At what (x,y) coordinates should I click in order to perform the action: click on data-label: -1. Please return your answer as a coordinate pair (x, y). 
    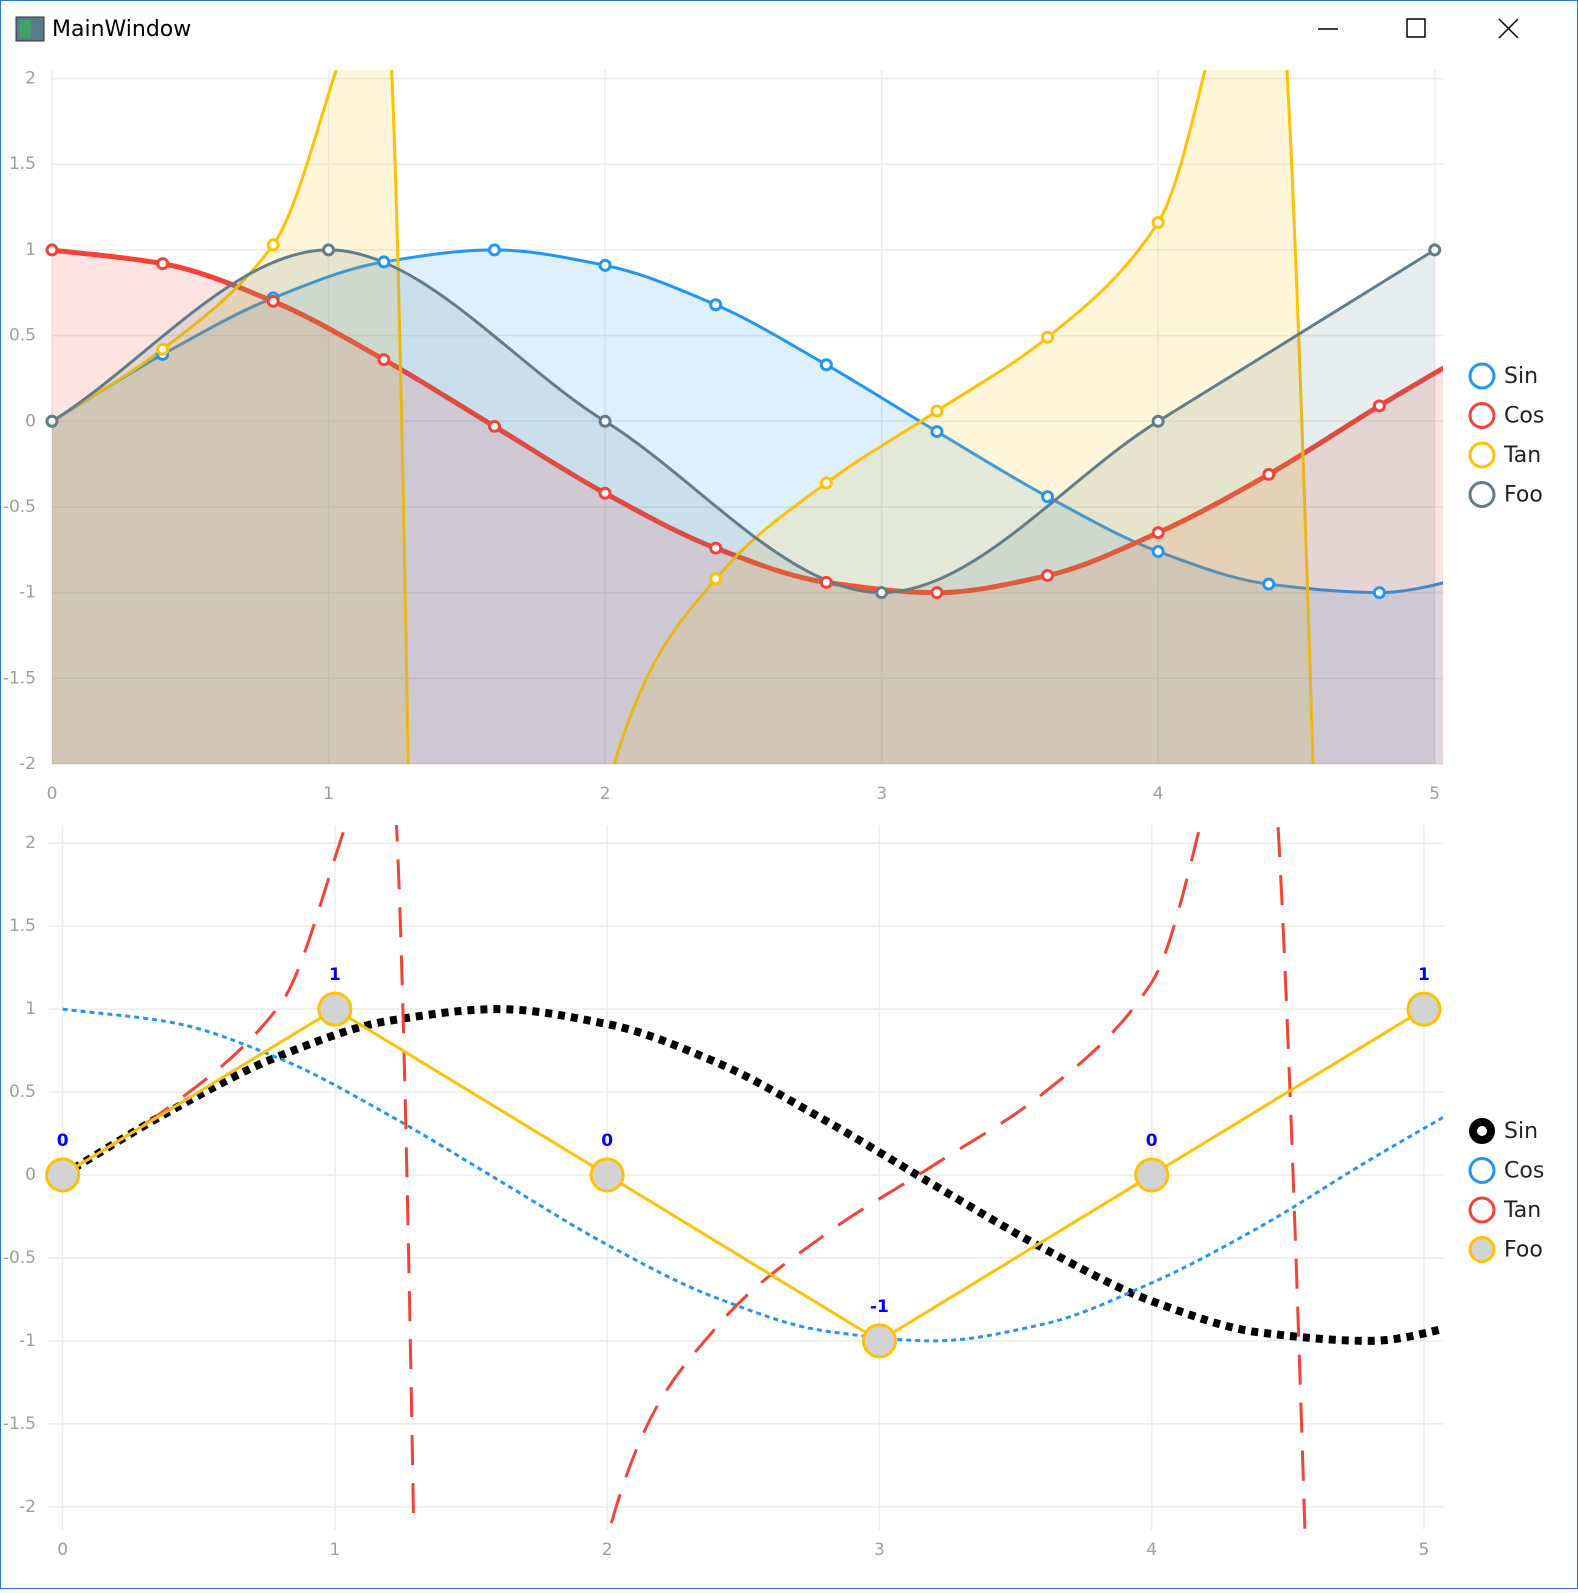
    Looking at the image, I should click on (879, 1307).